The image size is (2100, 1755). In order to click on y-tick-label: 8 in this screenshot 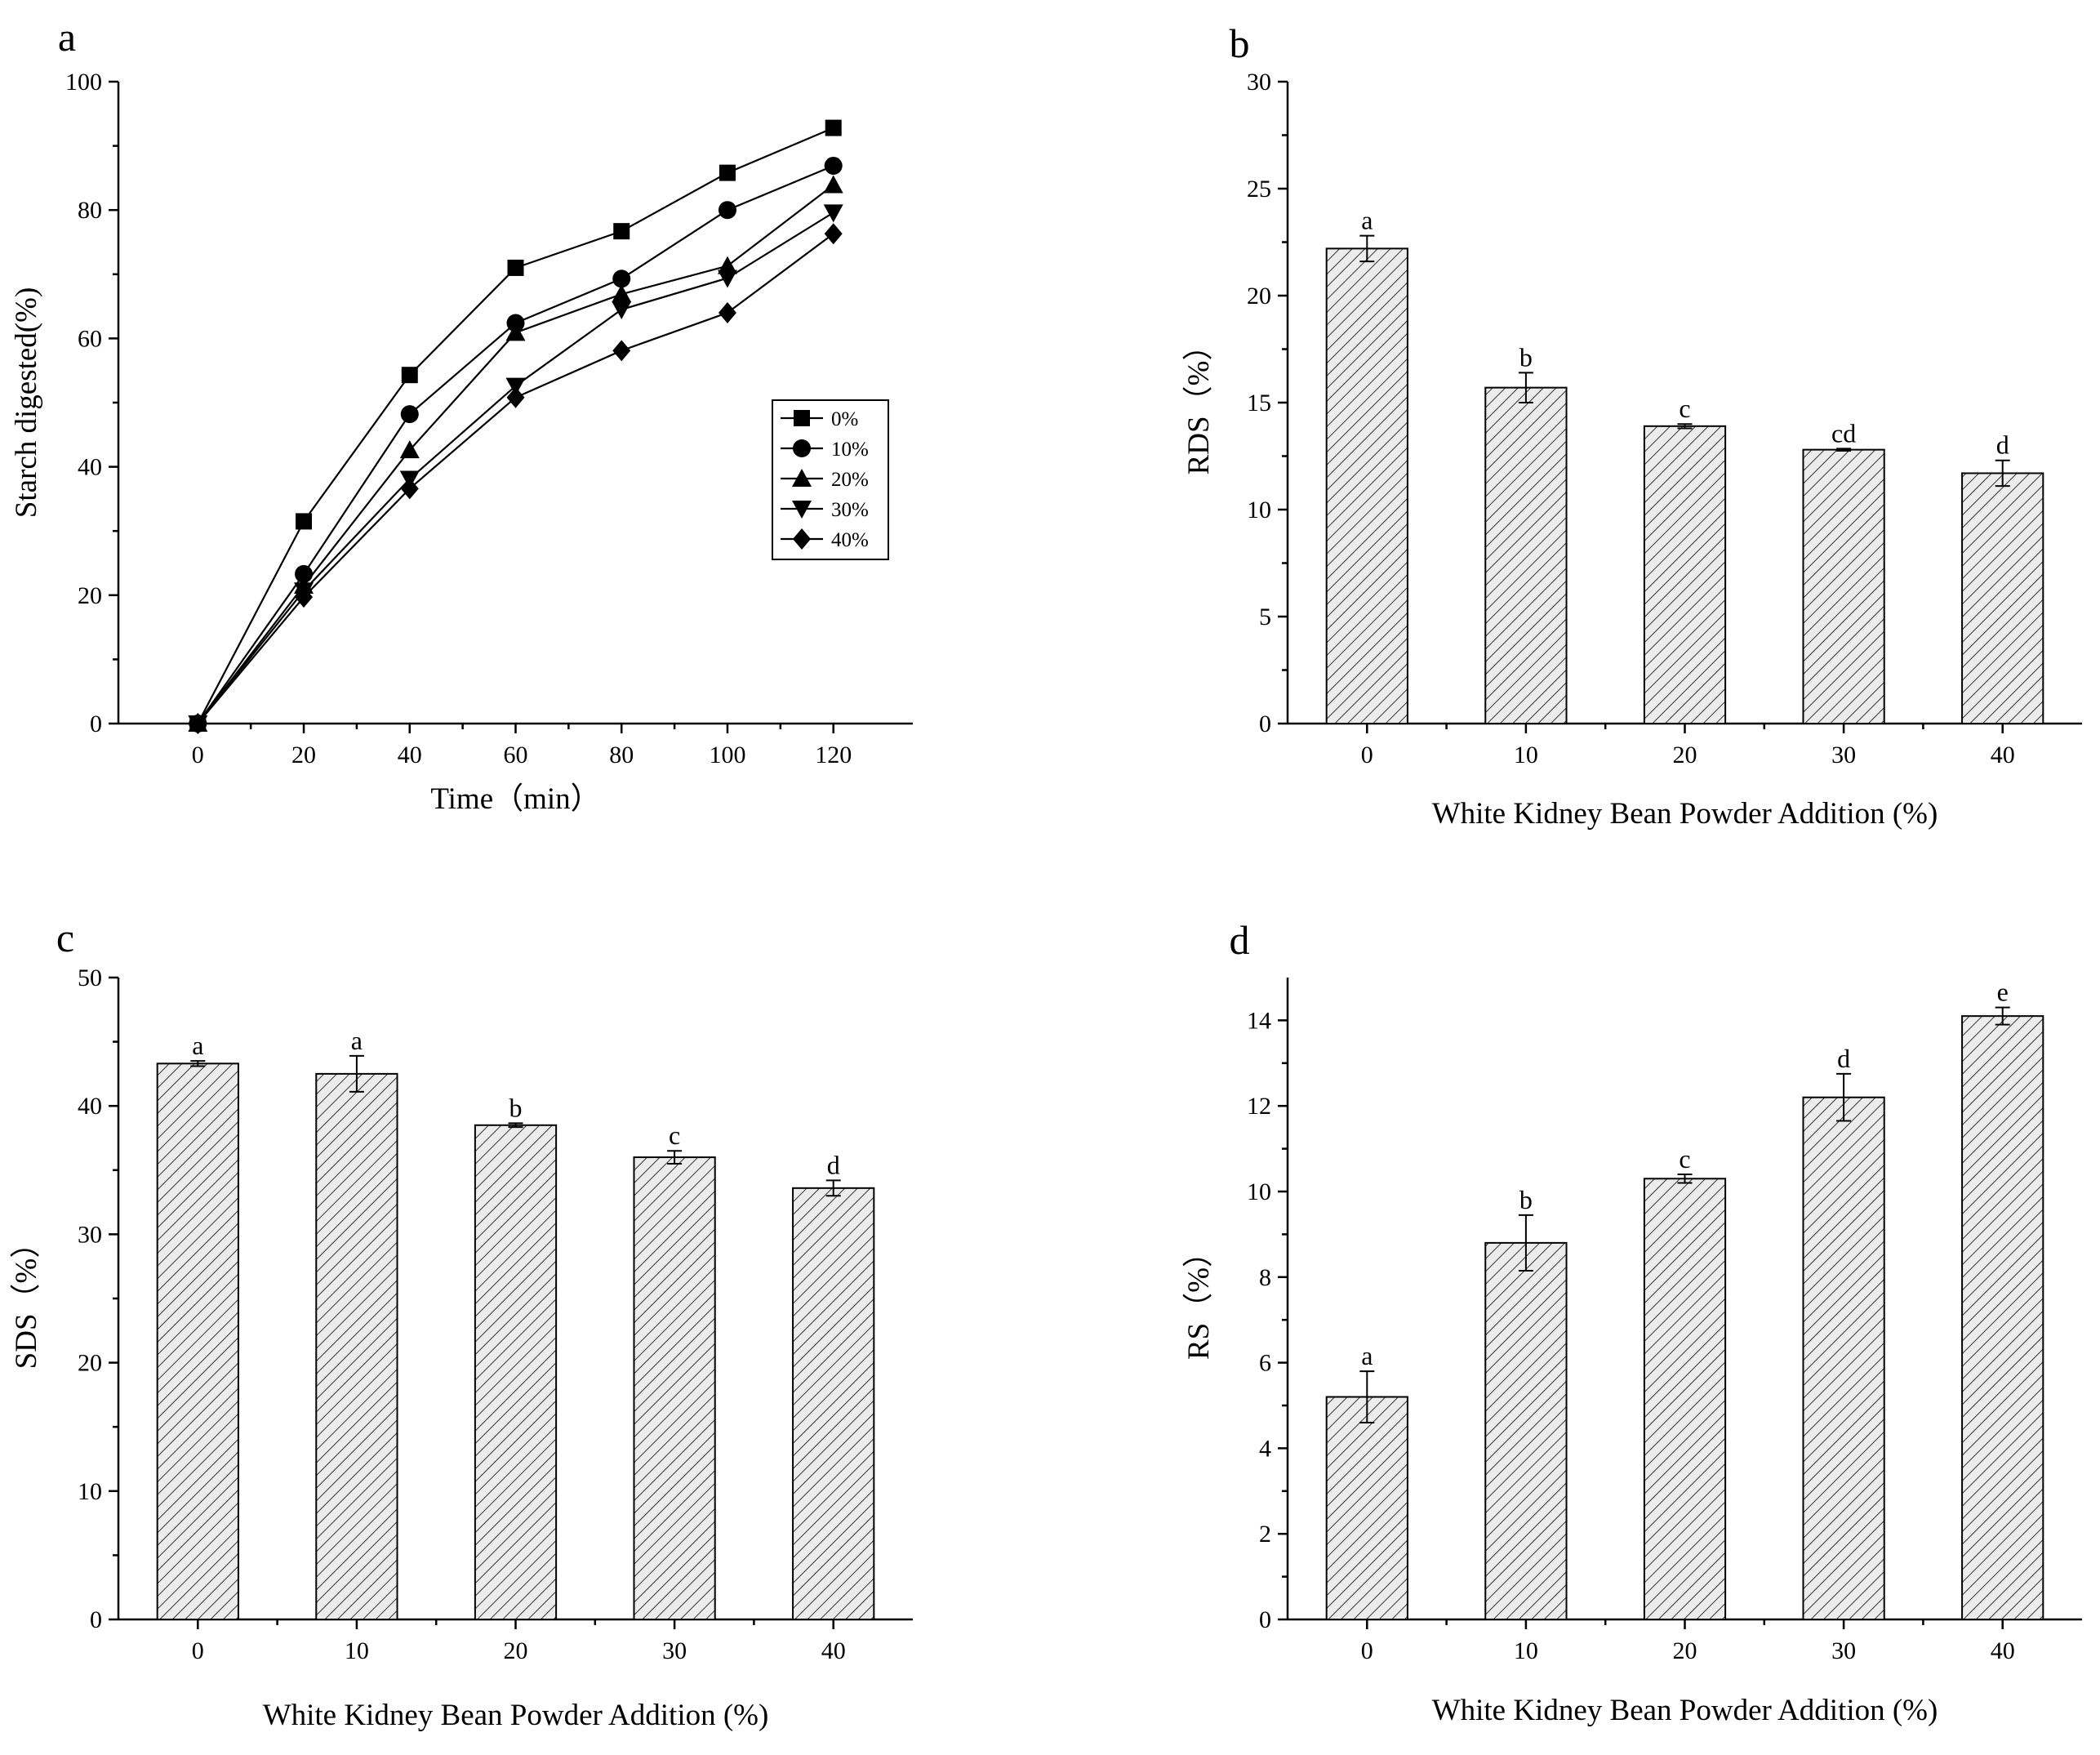, I will do `click(1265, 1277)`.